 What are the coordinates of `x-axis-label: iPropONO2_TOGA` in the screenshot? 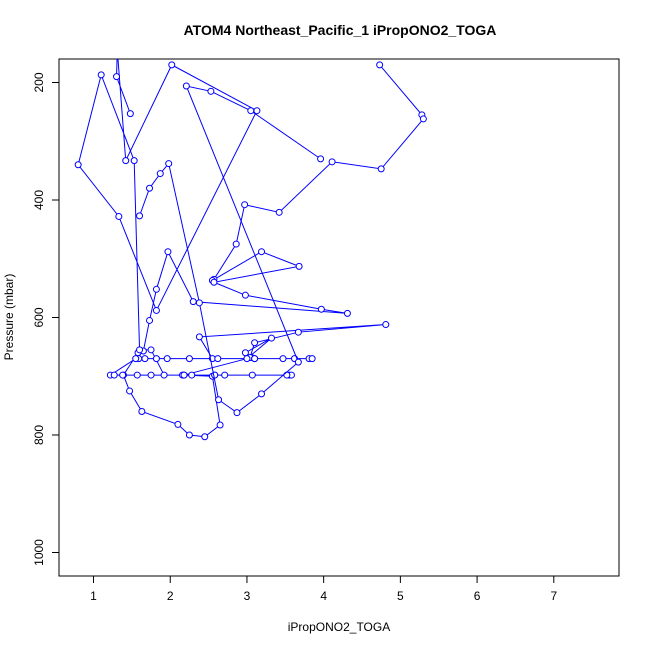 It's located at (339, 627).